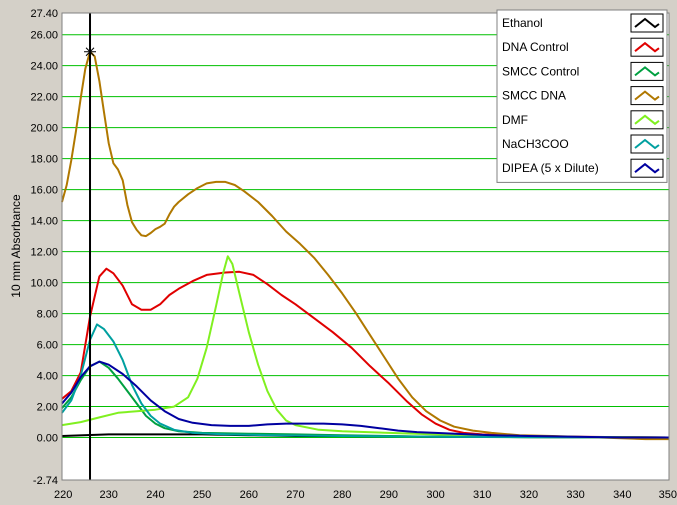 The image size is (677, 505). Describe the element at coordinates (249, 495) in the screenshot. I see `x-tick-label: 260` at that location.